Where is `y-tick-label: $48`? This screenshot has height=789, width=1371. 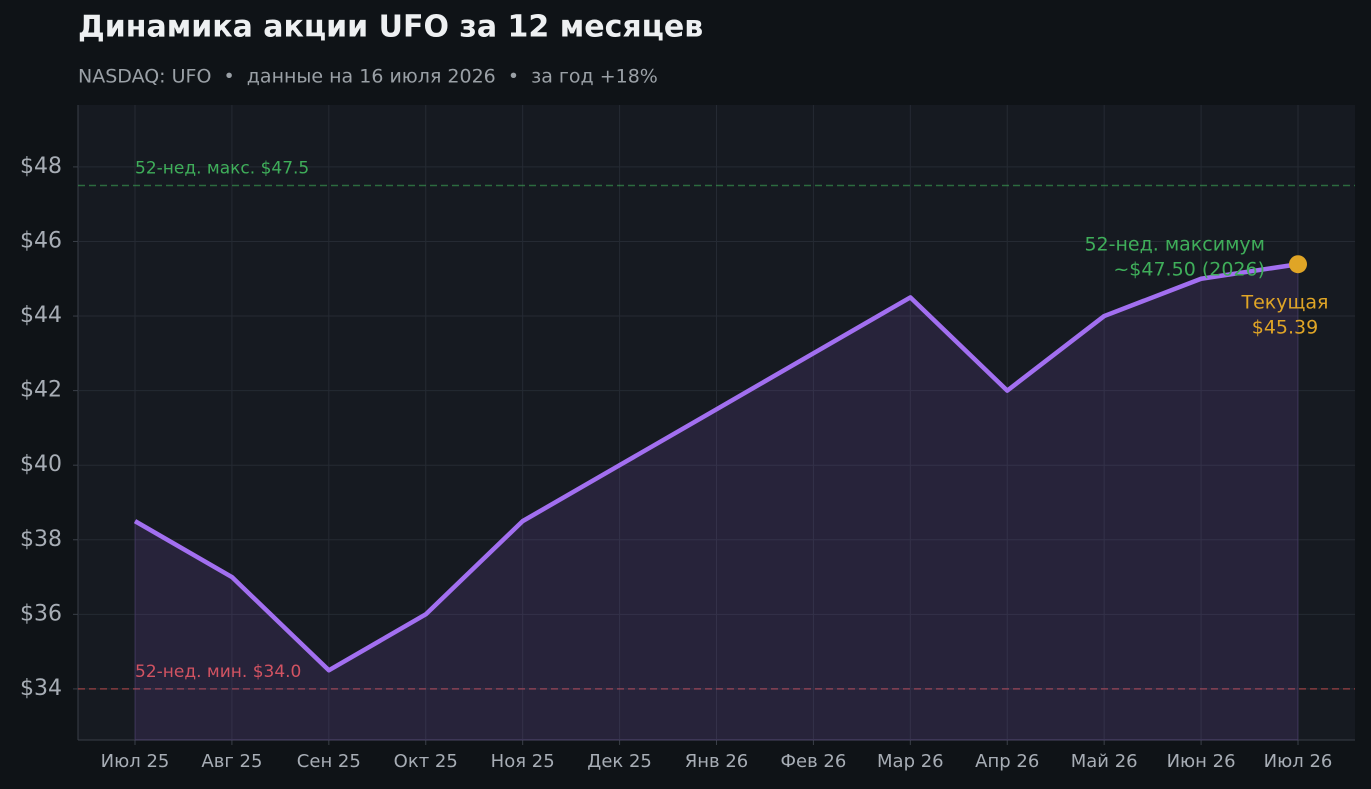
y-tick-label: $48 is located at coordinates (41, 166).